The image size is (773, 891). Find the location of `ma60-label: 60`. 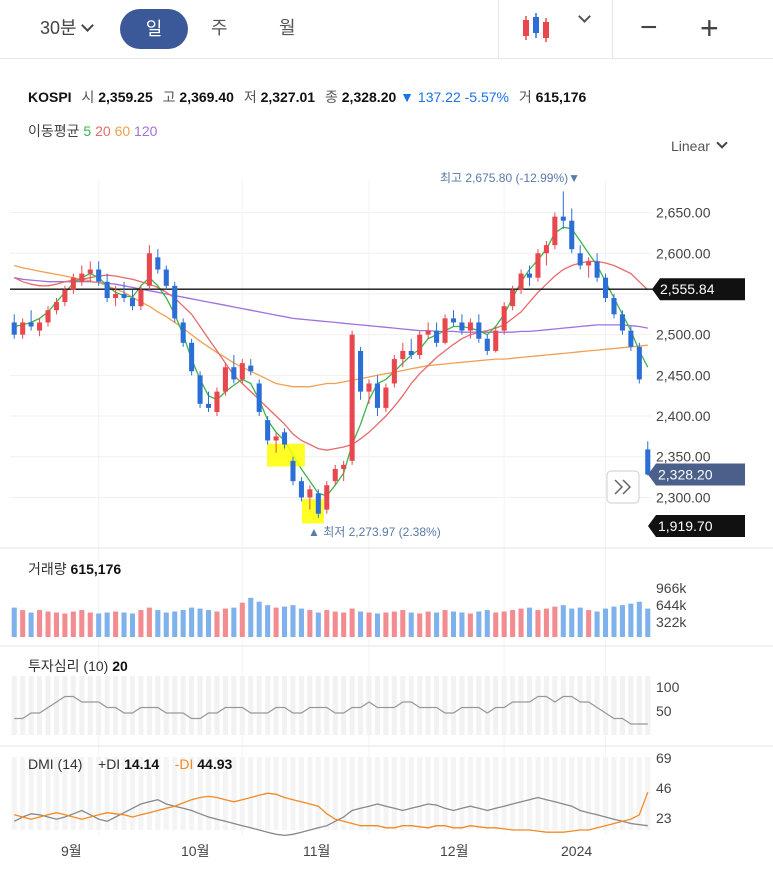

ma60-label: 60 is located at coordinates (122, 131).